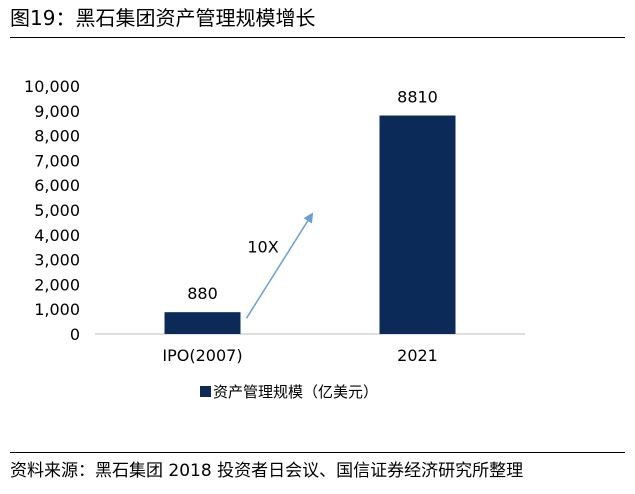 The height and width of the screenshot is (494, 635). I want to click on y-tick-label: 6,000, so click(57, 185).